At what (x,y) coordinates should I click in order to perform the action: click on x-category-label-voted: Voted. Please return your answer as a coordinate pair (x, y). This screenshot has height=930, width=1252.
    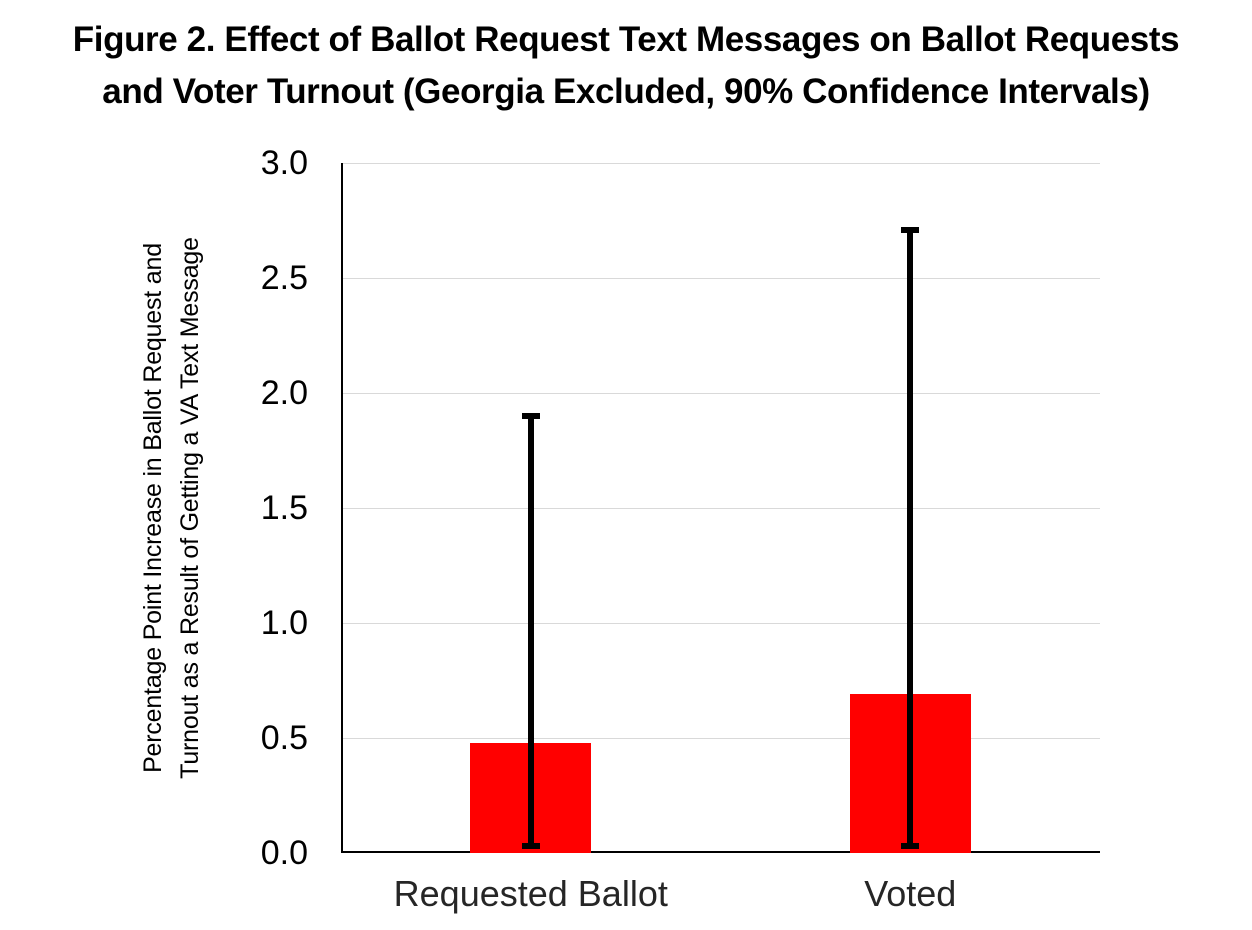
    Looking at the image, I should click on (910, 893).